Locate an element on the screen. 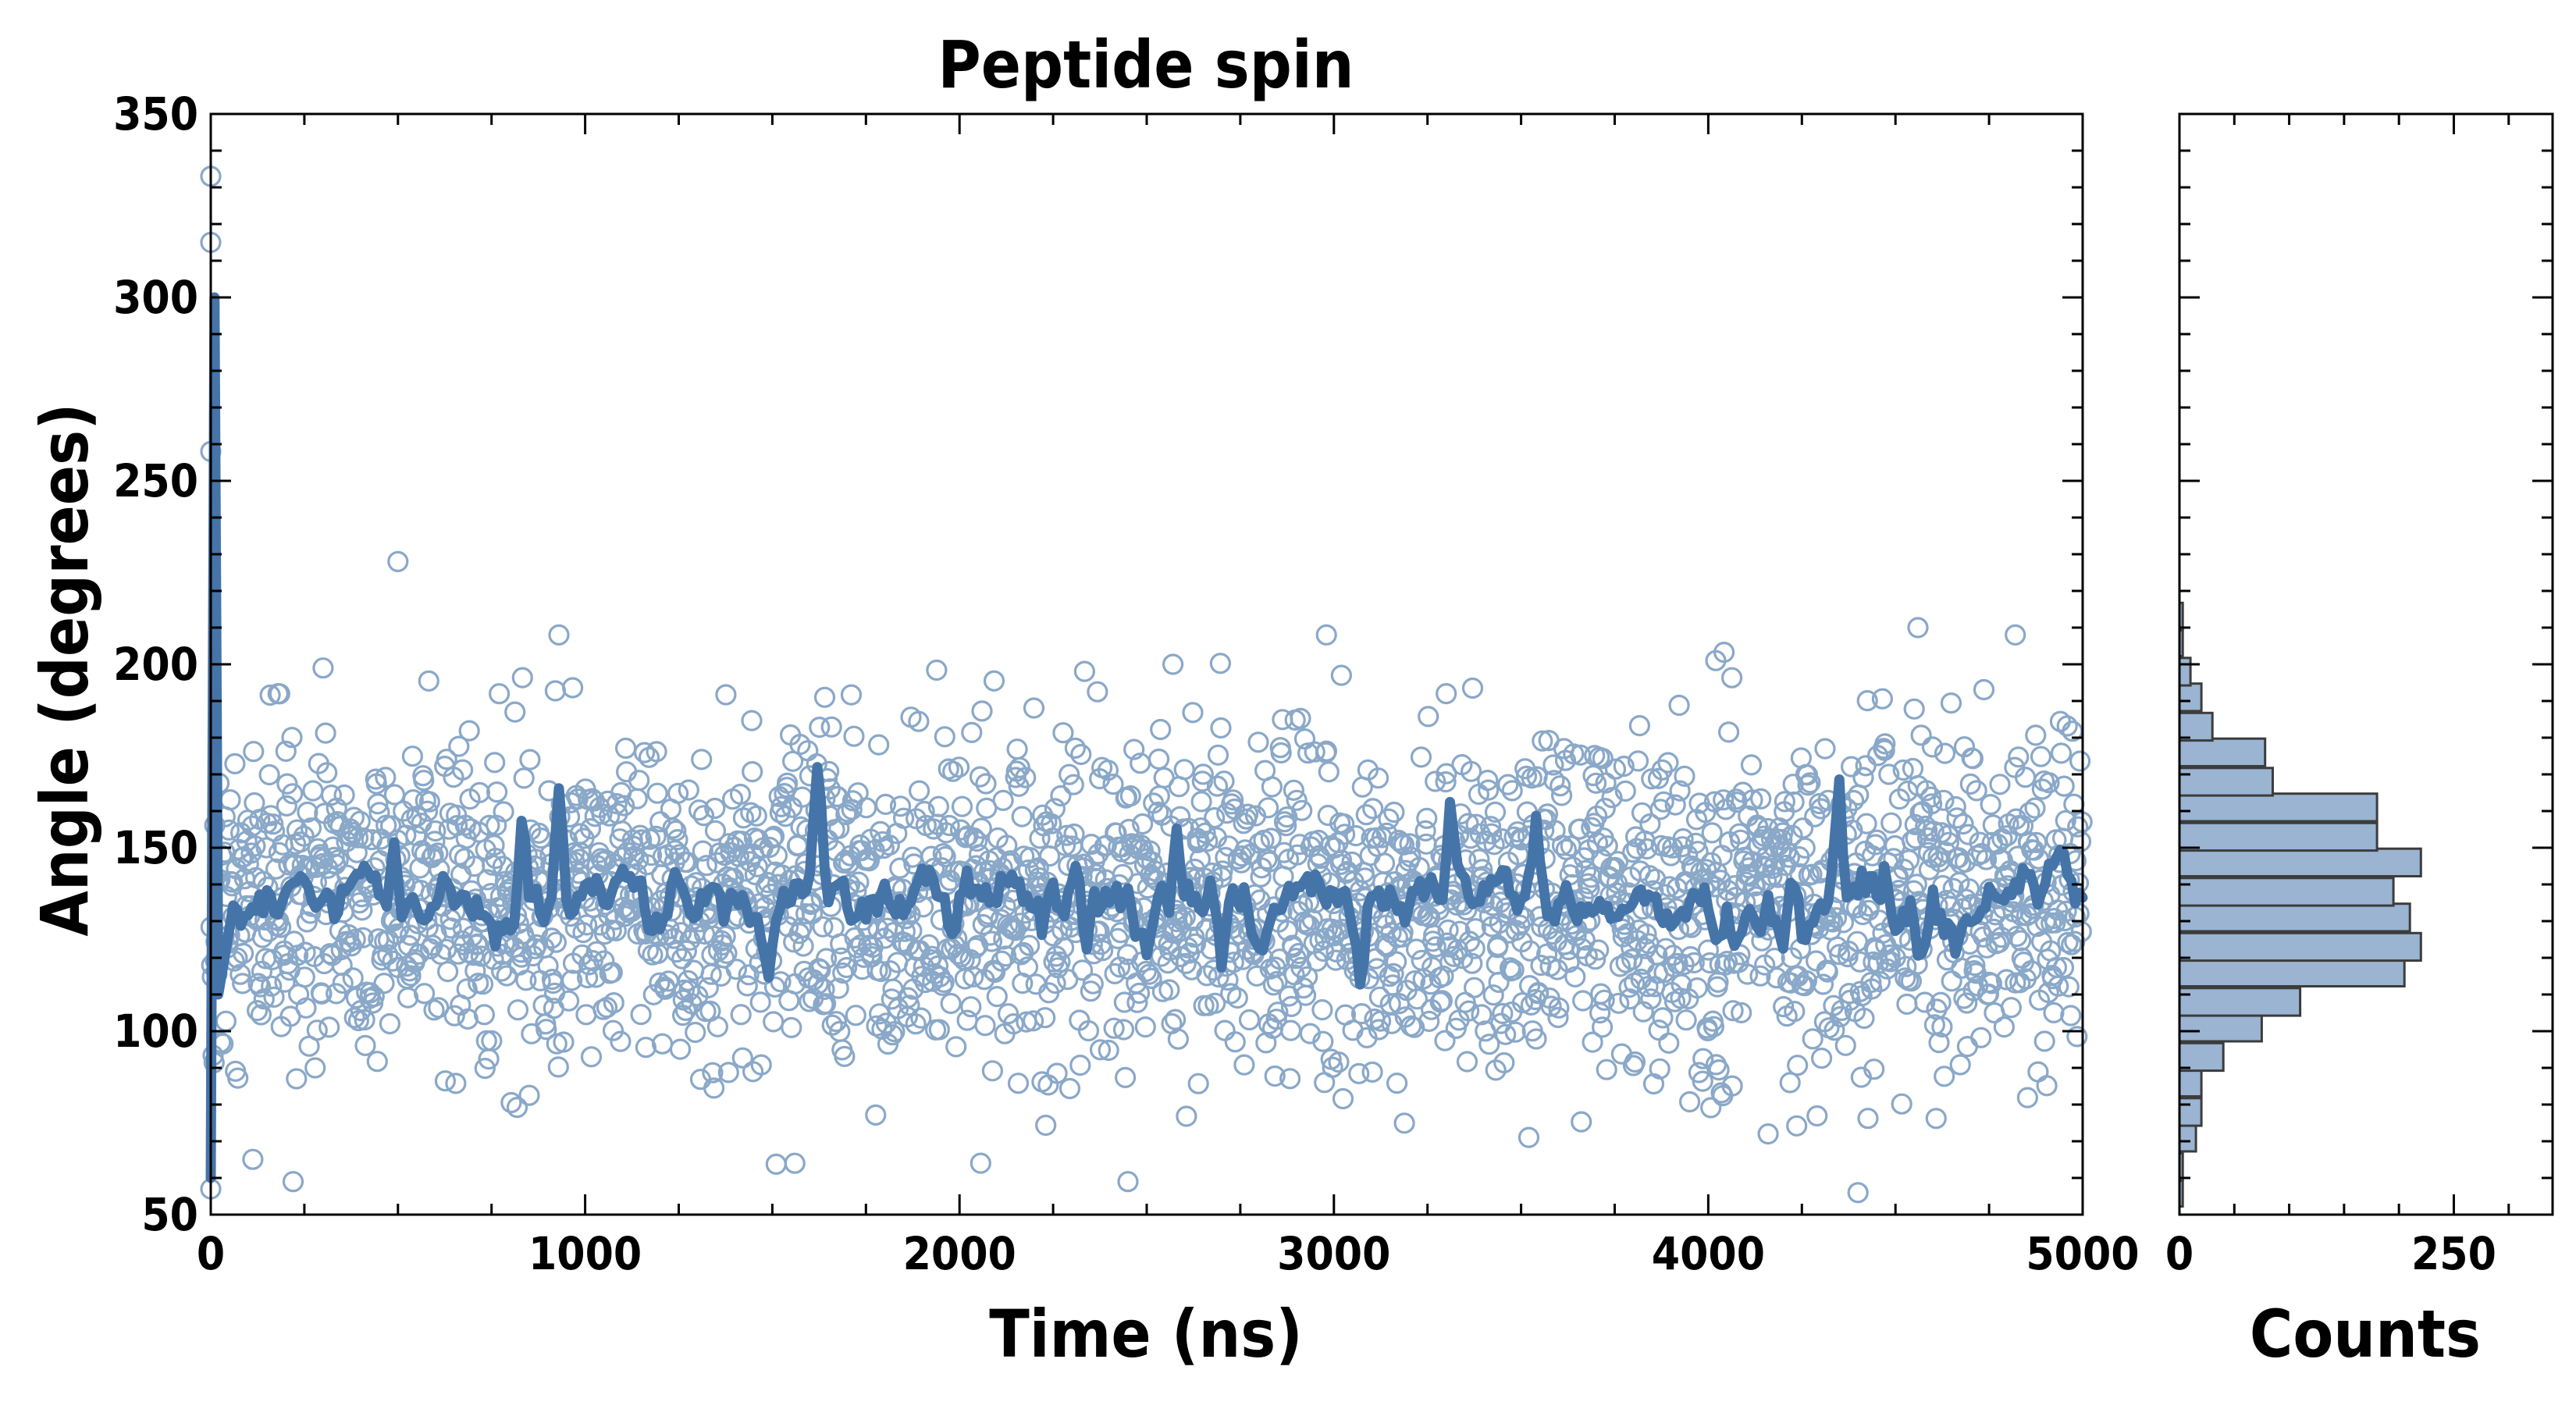 The width and height of the screenshot is (2576, 1409). hist-x-tick-label: 250 is located at coordinates (2453, 1253).